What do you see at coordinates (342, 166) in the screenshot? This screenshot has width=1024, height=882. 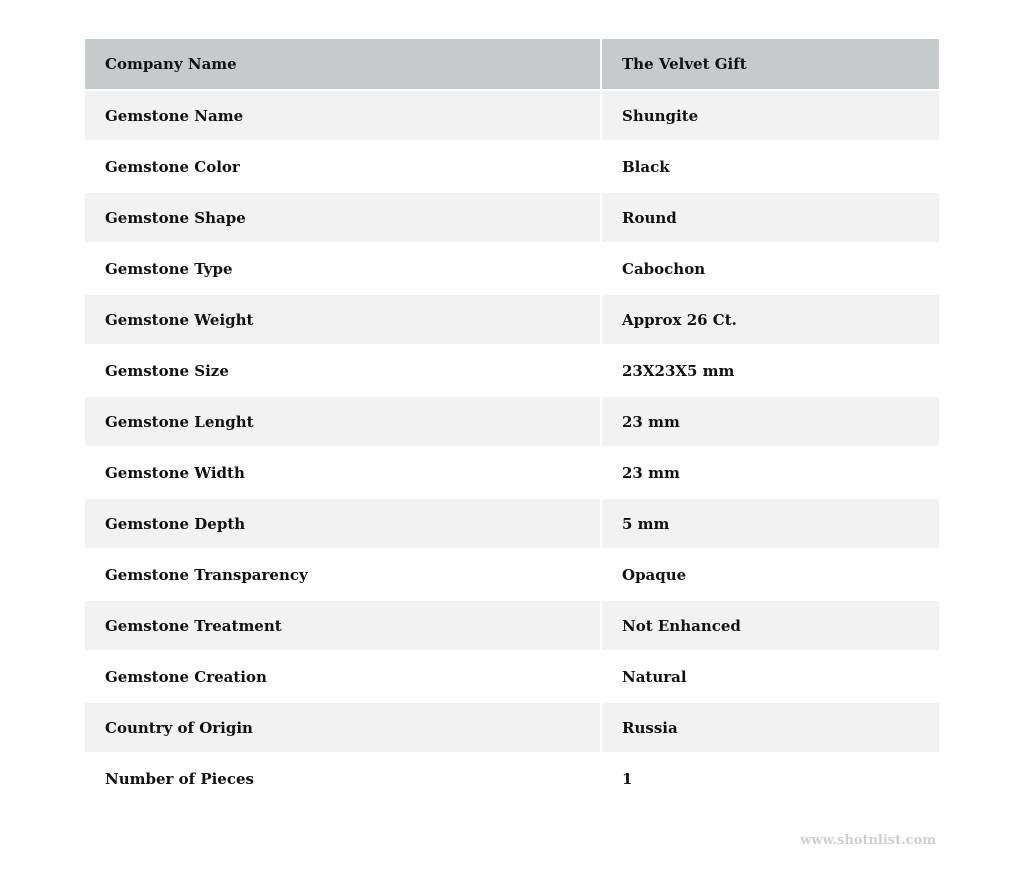 I see `row-key-cell: Gemstone Color` at bounding box center [342, 166].